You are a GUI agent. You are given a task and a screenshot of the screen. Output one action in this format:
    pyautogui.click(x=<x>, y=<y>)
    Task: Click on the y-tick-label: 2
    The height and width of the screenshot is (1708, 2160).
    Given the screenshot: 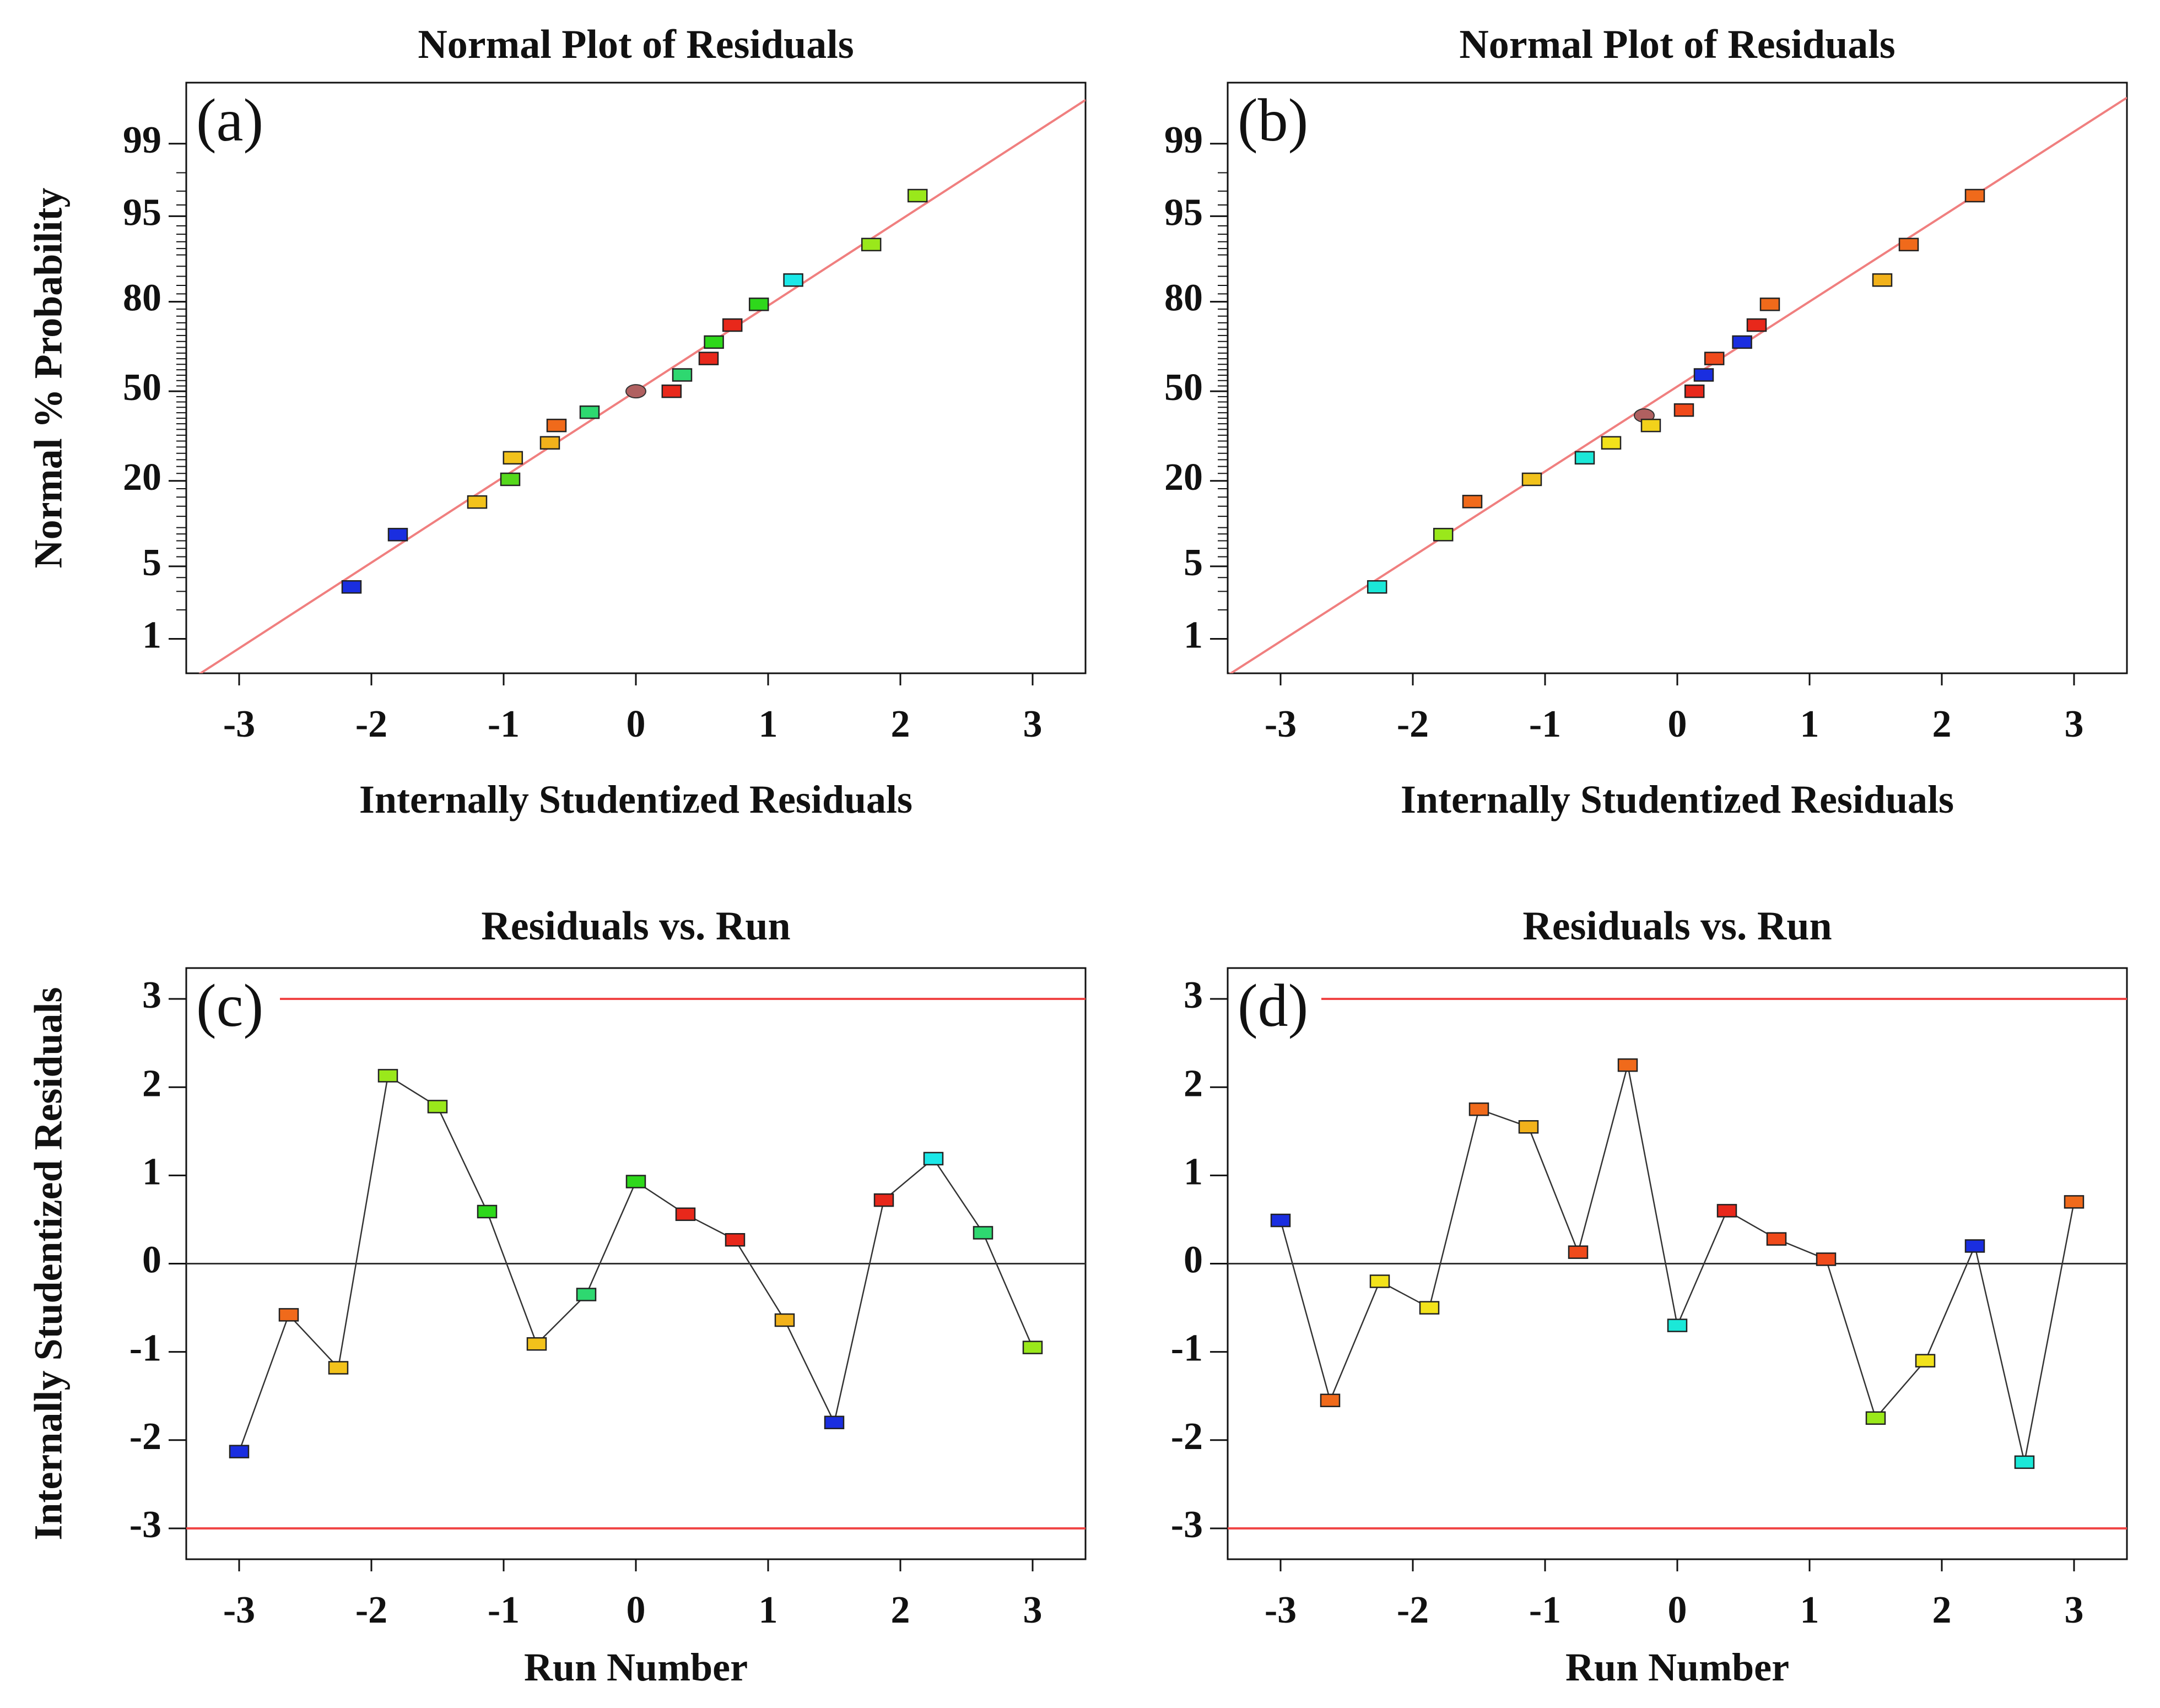 What is the action you would take?
    pyautogui.click(x=151, y=1084)
    